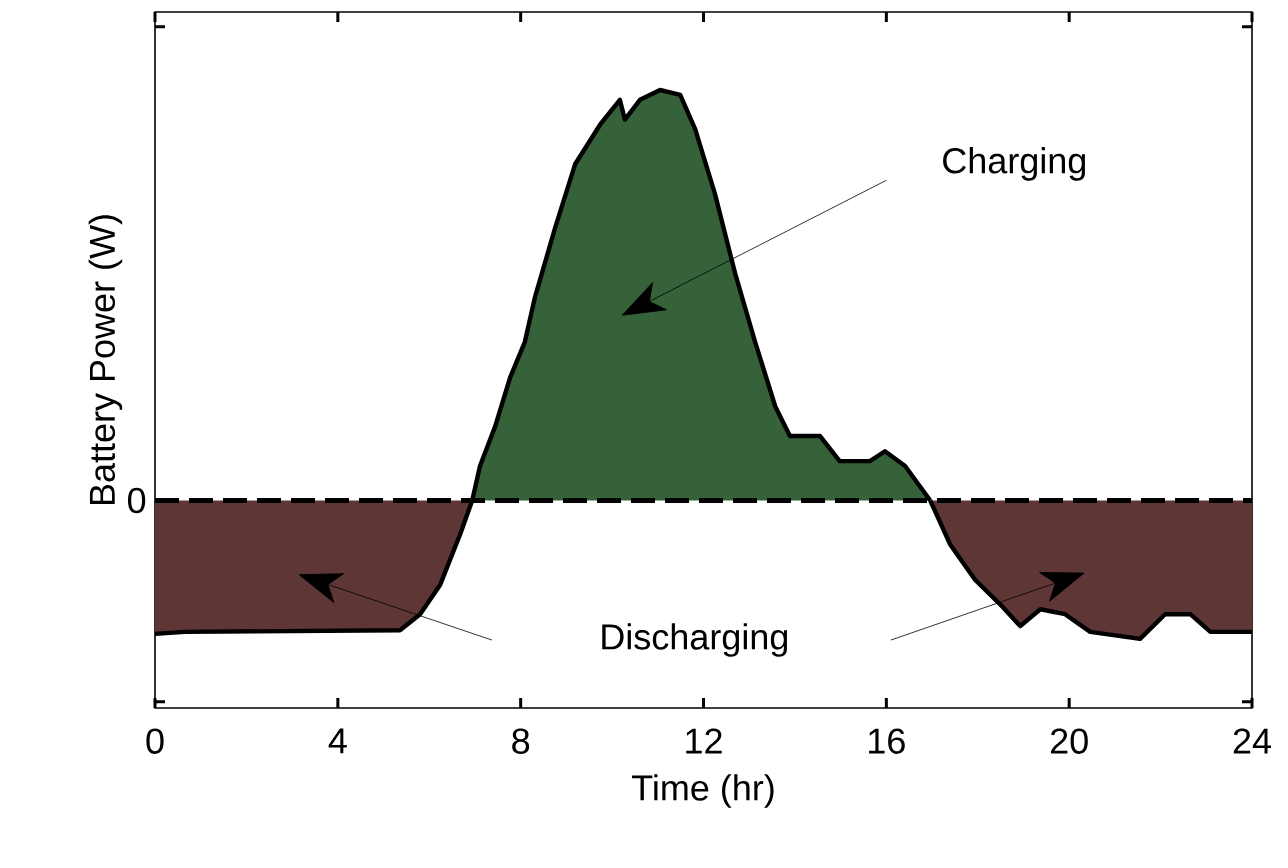 This screenshot has width=1288, height=868. Describe the element at coordinates (1252, 741) in the screenshot. I see `x-tick-label: 24` at that location.